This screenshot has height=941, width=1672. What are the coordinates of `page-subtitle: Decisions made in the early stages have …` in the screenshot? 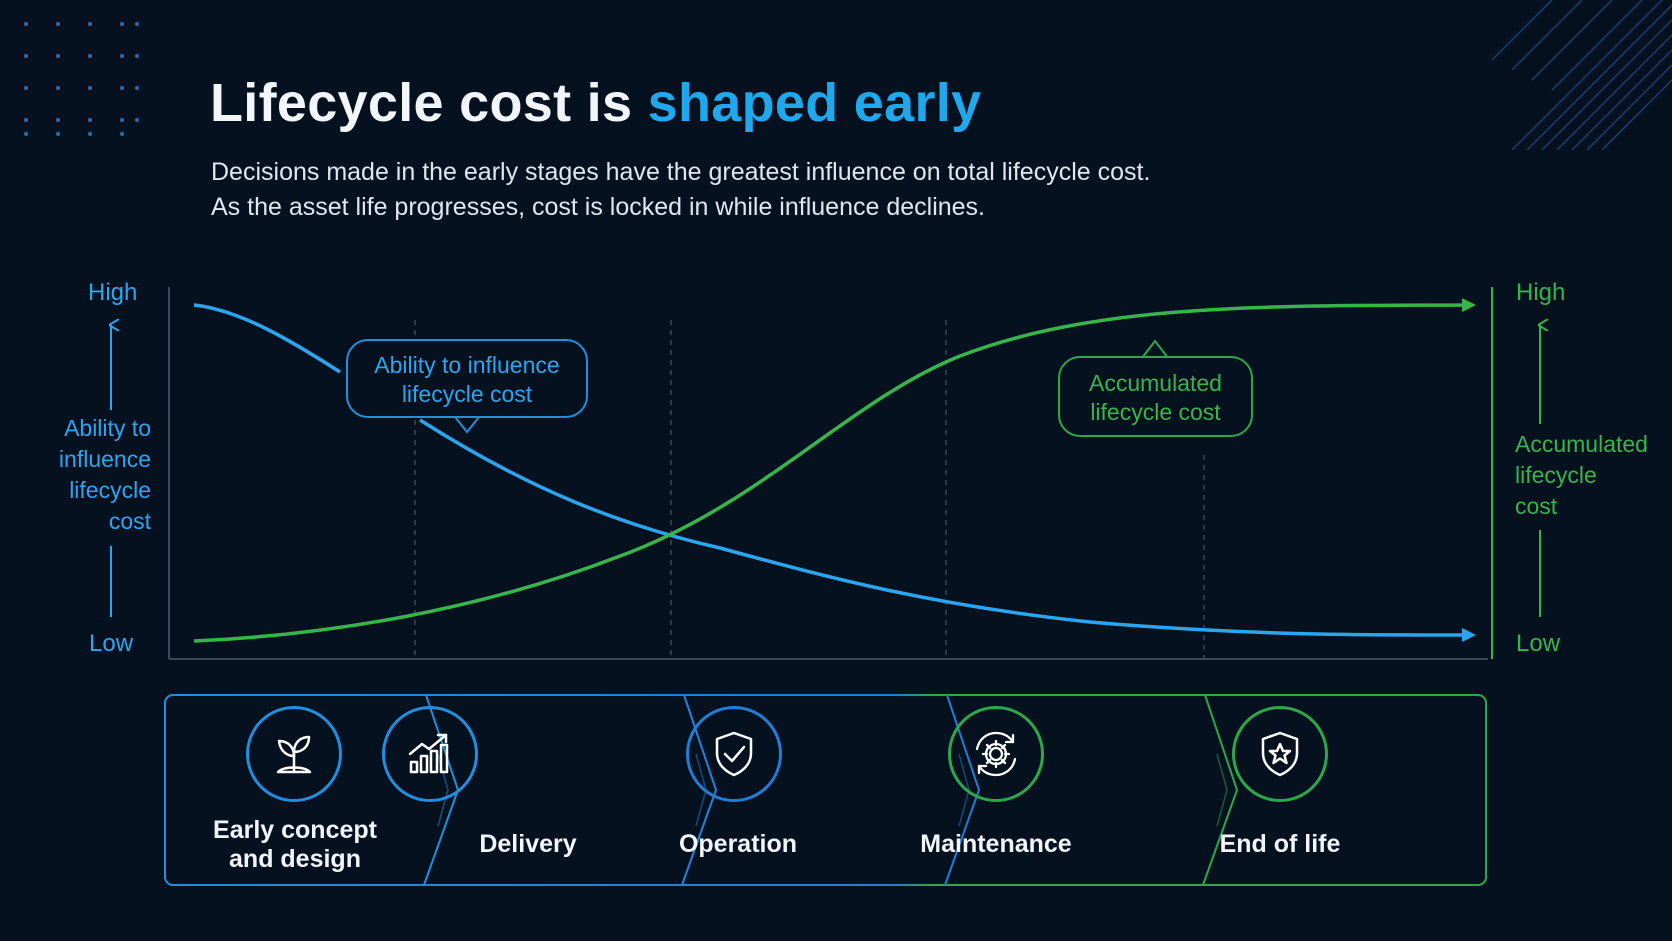 It's located at (761, 190).